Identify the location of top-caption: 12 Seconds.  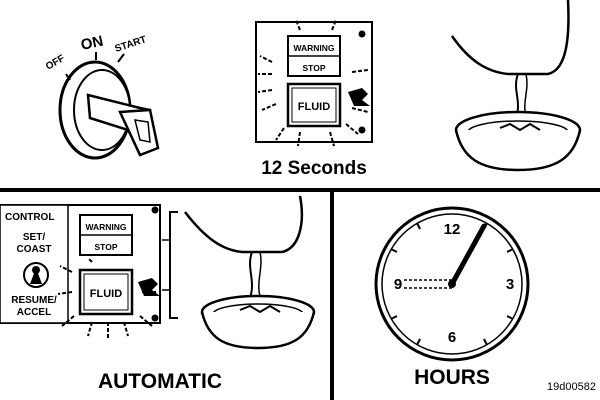
(314, 168).